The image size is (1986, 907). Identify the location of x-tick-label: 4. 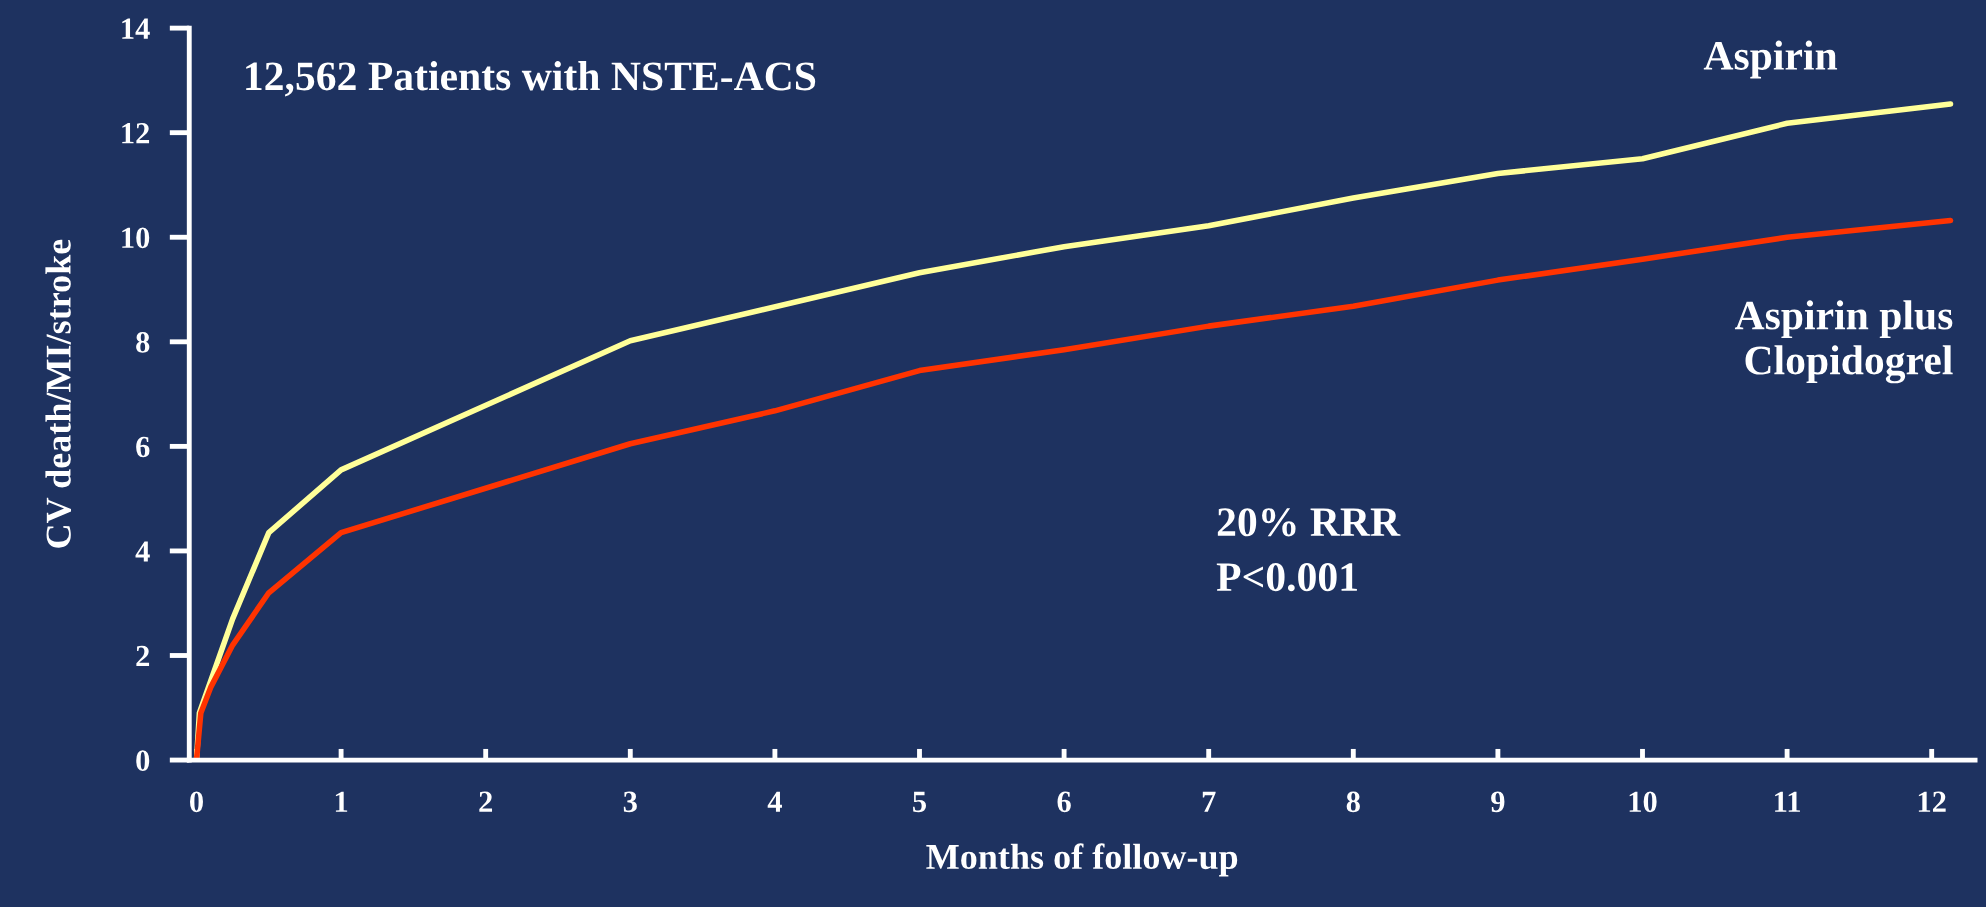
(774, 801).